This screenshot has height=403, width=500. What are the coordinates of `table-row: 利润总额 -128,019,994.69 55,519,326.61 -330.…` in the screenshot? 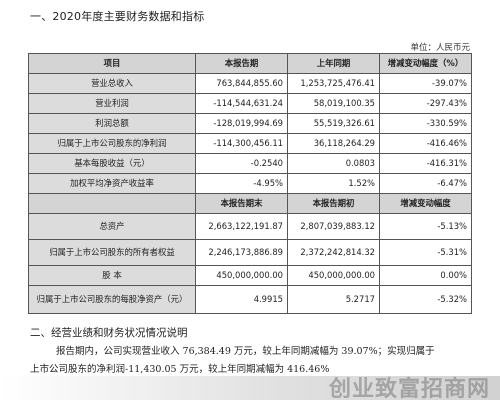 It's located at (250, 123).